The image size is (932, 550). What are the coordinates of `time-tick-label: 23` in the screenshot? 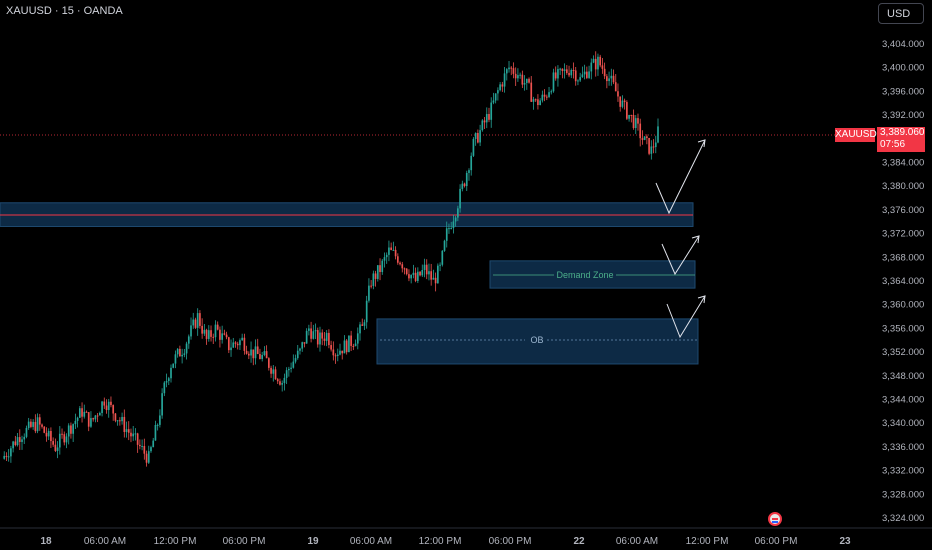 It's located at (845, 541).